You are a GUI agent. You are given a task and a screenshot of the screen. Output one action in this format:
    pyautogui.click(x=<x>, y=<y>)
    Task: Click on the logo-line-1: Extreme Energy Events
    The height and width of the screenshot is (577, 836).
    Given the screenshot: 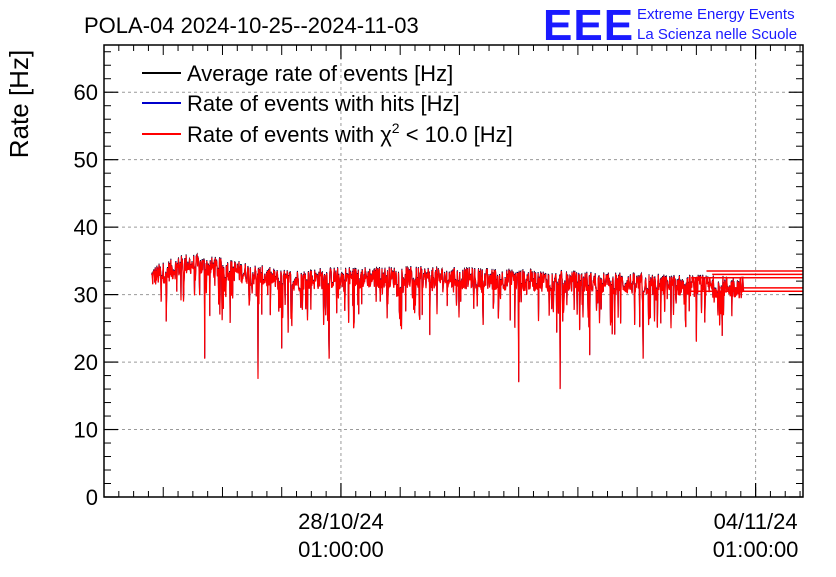 What is the action you would take?
    pyautogui.click(x=716, y=14)
    